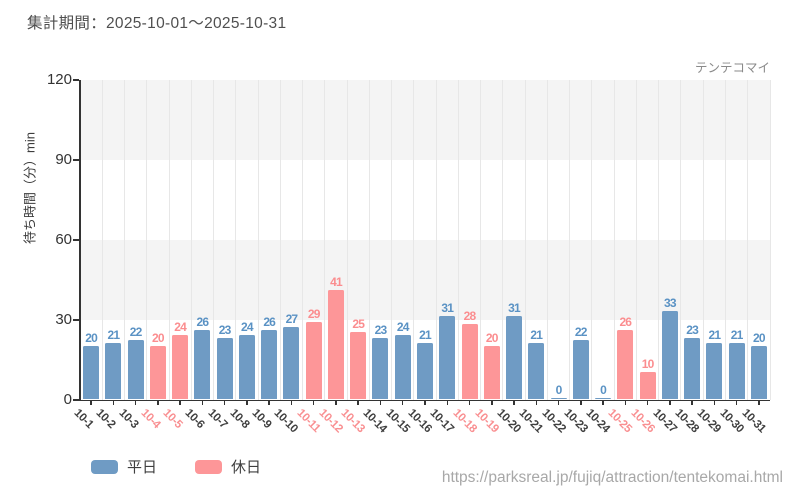 This screenshot has height=500, width=800. Describe the element at coordinates (150, 419) in the screenshot. I see `x-tick-label-10-4: 10-4` at that location.